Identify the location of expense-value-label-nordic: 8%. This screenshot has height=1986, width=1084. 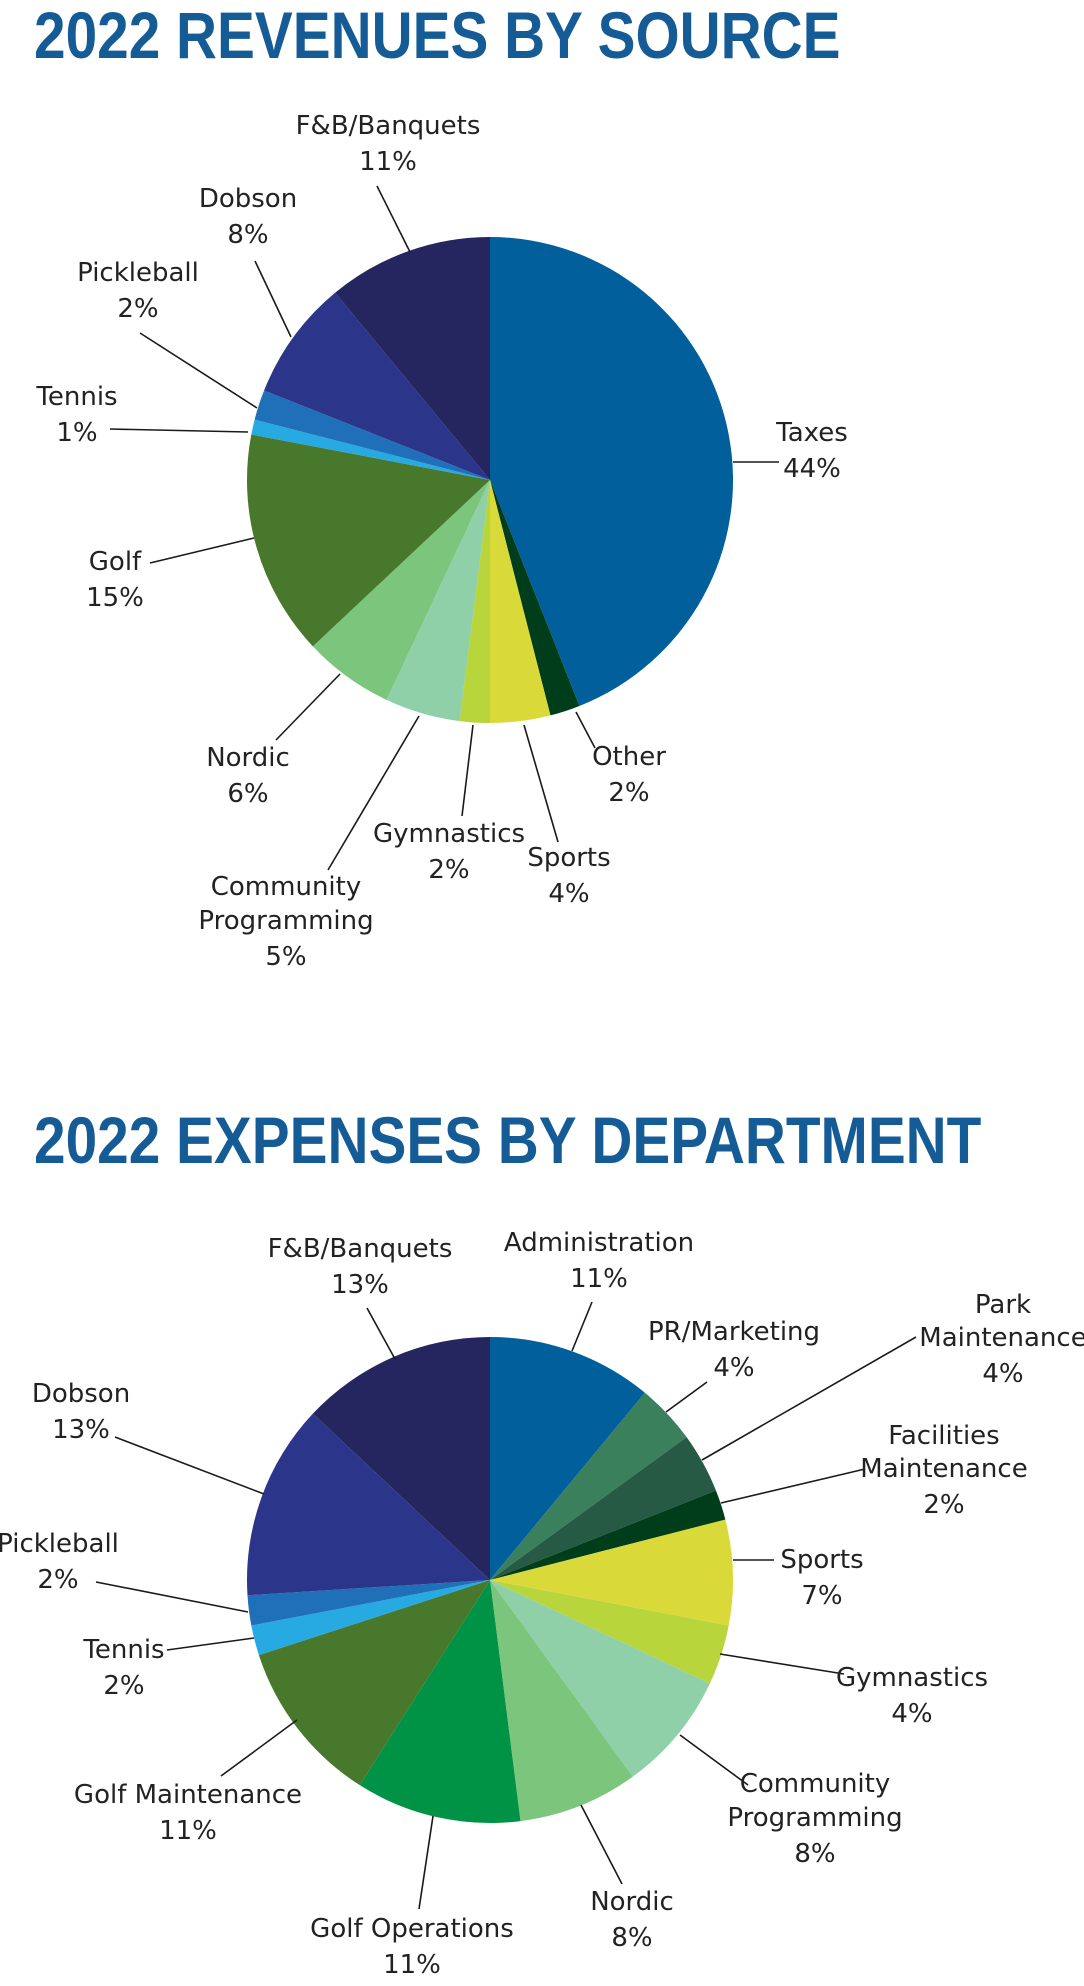
(631, 1938).